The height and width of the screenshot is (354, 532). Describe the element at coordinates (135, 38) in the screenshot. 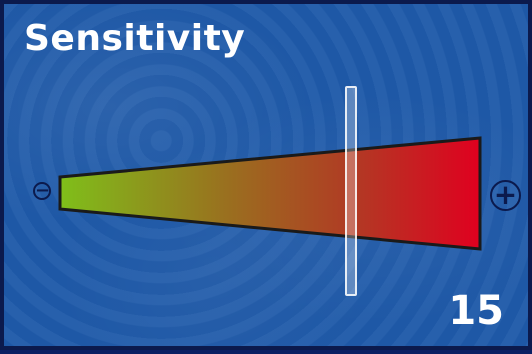

I see `panel-title: Sensitivity` at that location.